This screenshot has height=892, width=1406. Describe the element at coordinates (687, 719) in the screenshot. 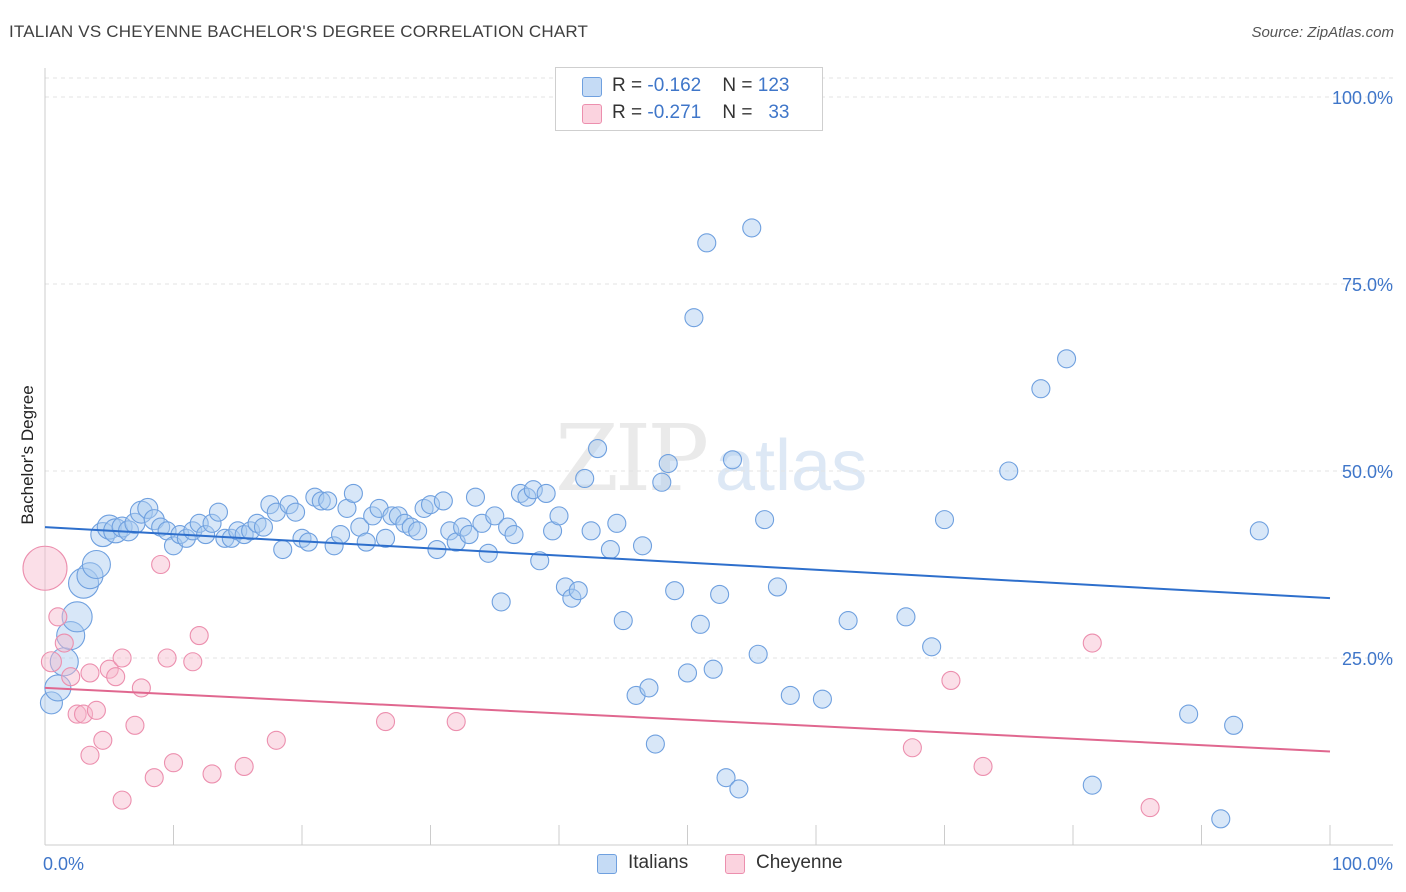

I see `cheyenne-trend-line` at that location.